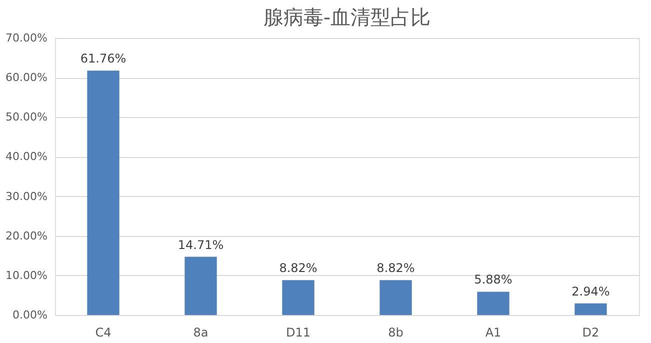 This screenshot has width=651, height=343. What do you see at coordinates (103, 333) in the screenshot?
I see `x-tick-label: C4` at bounding box center [103, 333].